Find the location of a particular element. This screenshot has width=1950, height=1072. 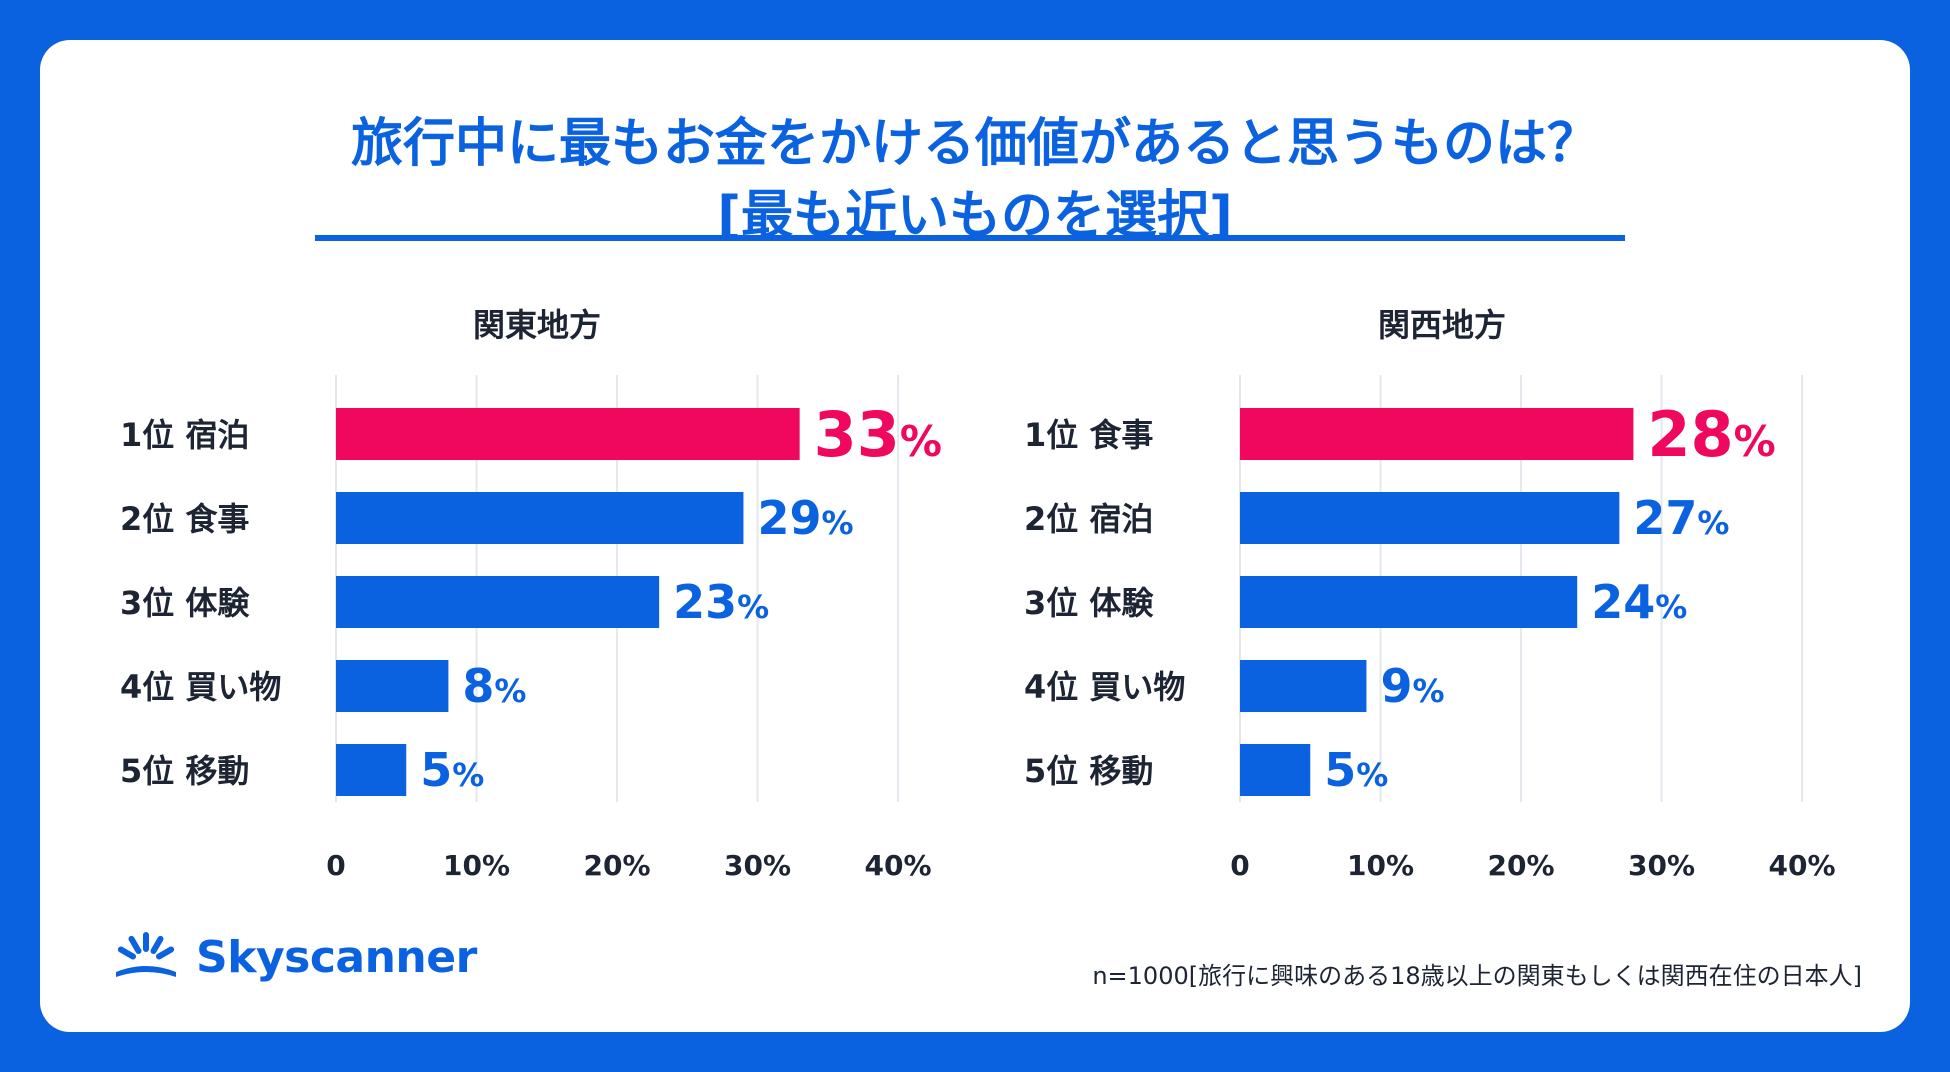

value-label: 8% is located at coordinates (494, 686).